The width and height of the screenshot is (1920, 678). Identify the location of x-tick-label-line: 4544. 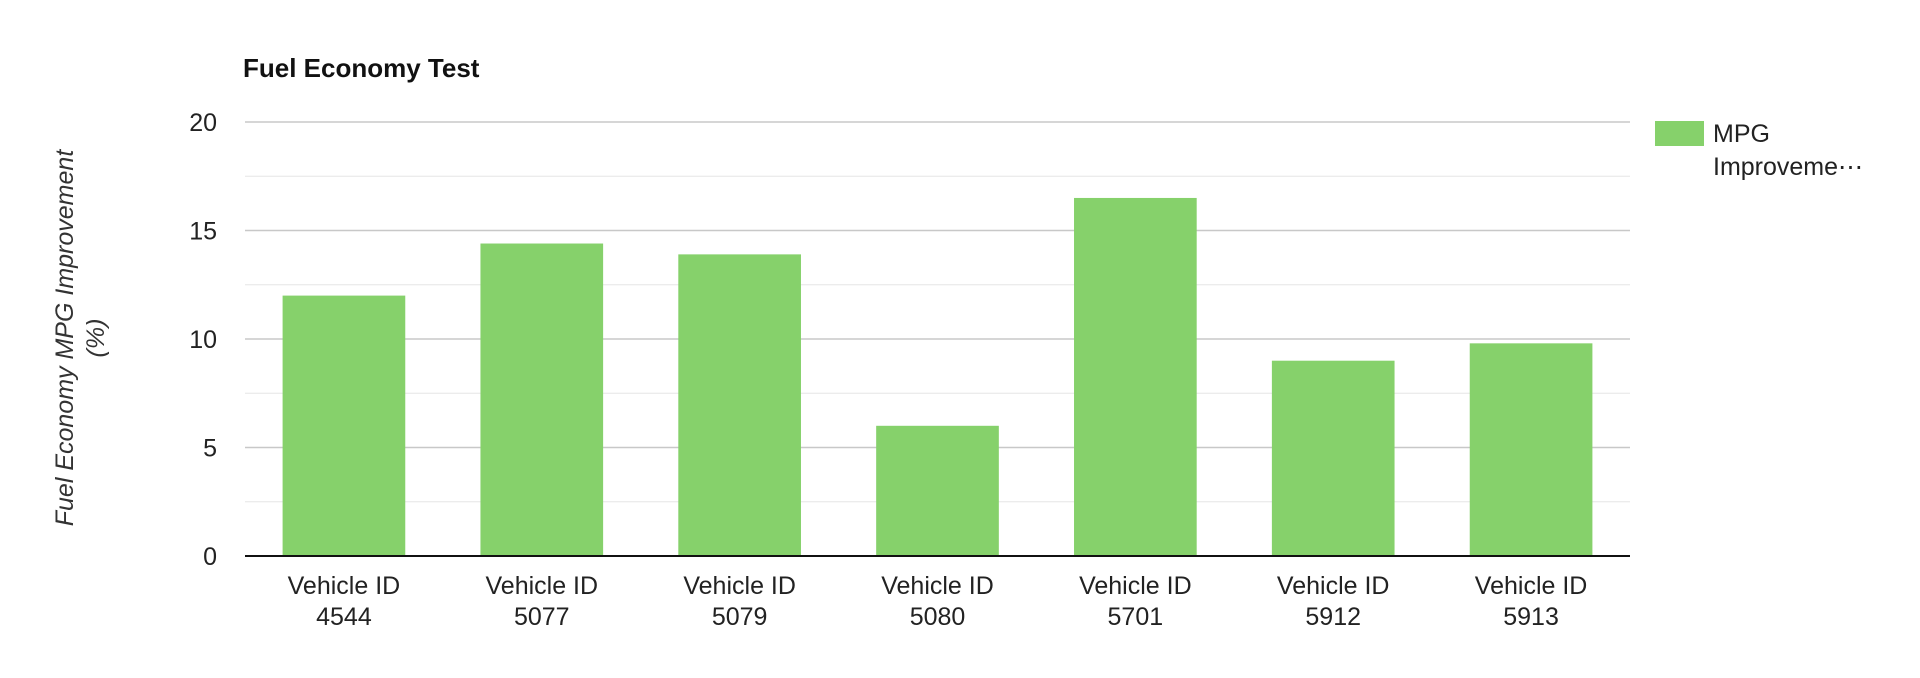
(344, 617).